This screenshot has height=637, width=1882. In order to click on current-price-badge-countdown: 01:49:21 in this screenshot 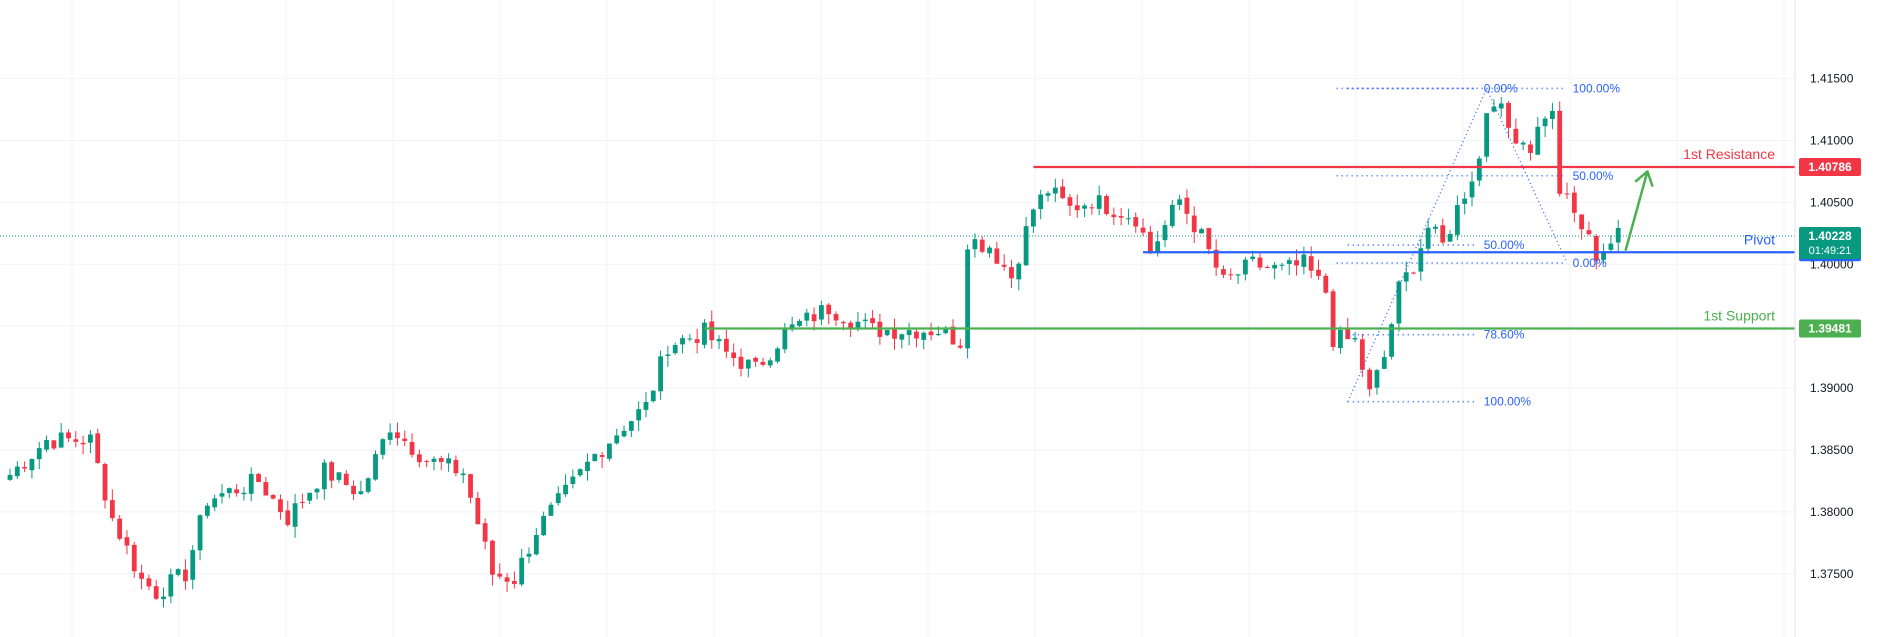, I will do `click(1830, 251)`.